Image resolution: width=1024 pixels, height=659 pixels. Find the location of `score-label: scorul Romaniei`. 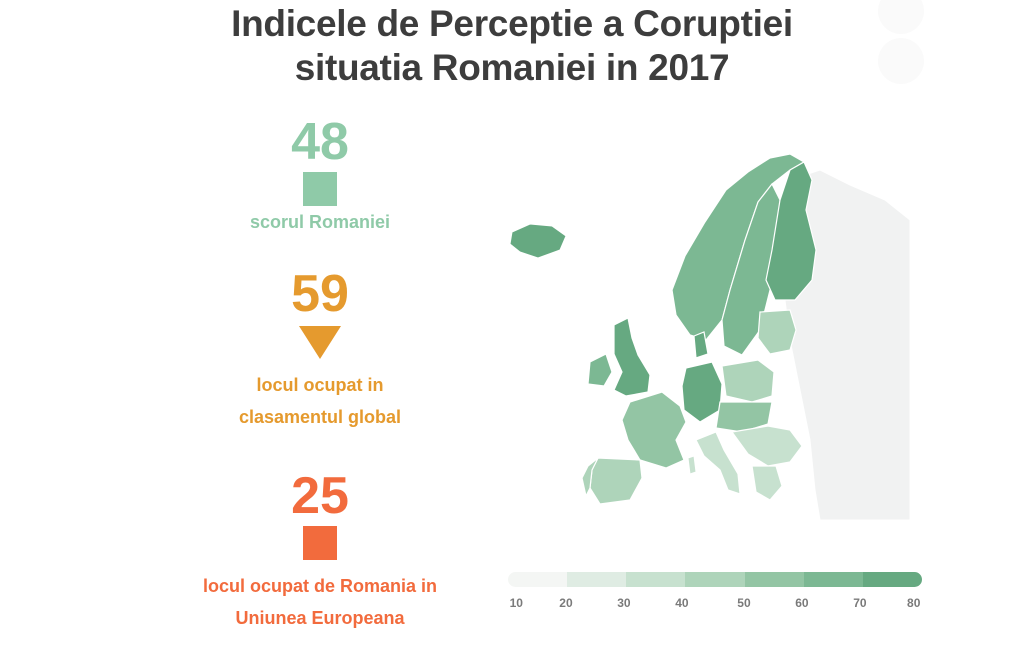

score-label: scorul Romaniei is located at coordinates (320, 222).